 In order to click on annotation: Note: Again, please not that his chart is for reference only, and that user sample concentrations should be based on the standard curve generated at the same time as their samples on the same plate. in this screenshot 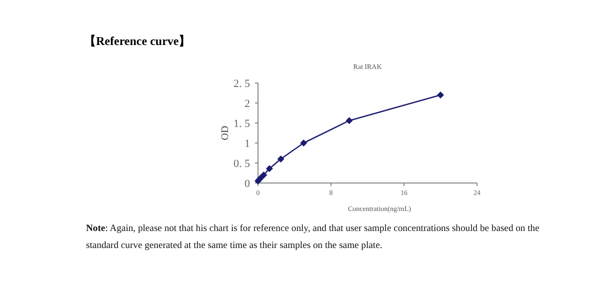, I will do `click(313, 237)`.